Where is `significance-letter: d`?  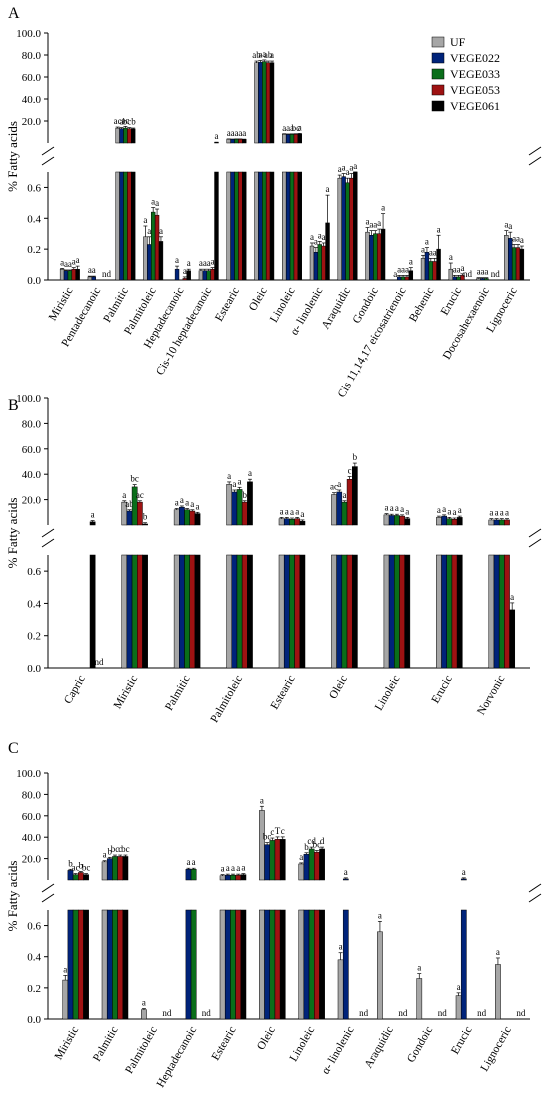 significance-letter: d is located at coordinates (322, 841).